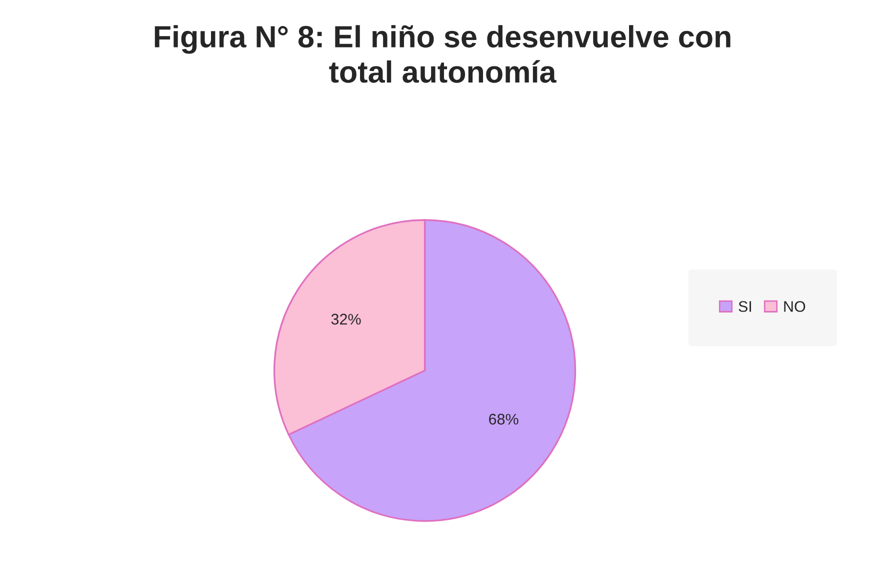 The image size is (885, 570). What do you see at coordinates (346, 319) in the screenshot?
I see `data-label: 32%` at bounding box center [346, 319].